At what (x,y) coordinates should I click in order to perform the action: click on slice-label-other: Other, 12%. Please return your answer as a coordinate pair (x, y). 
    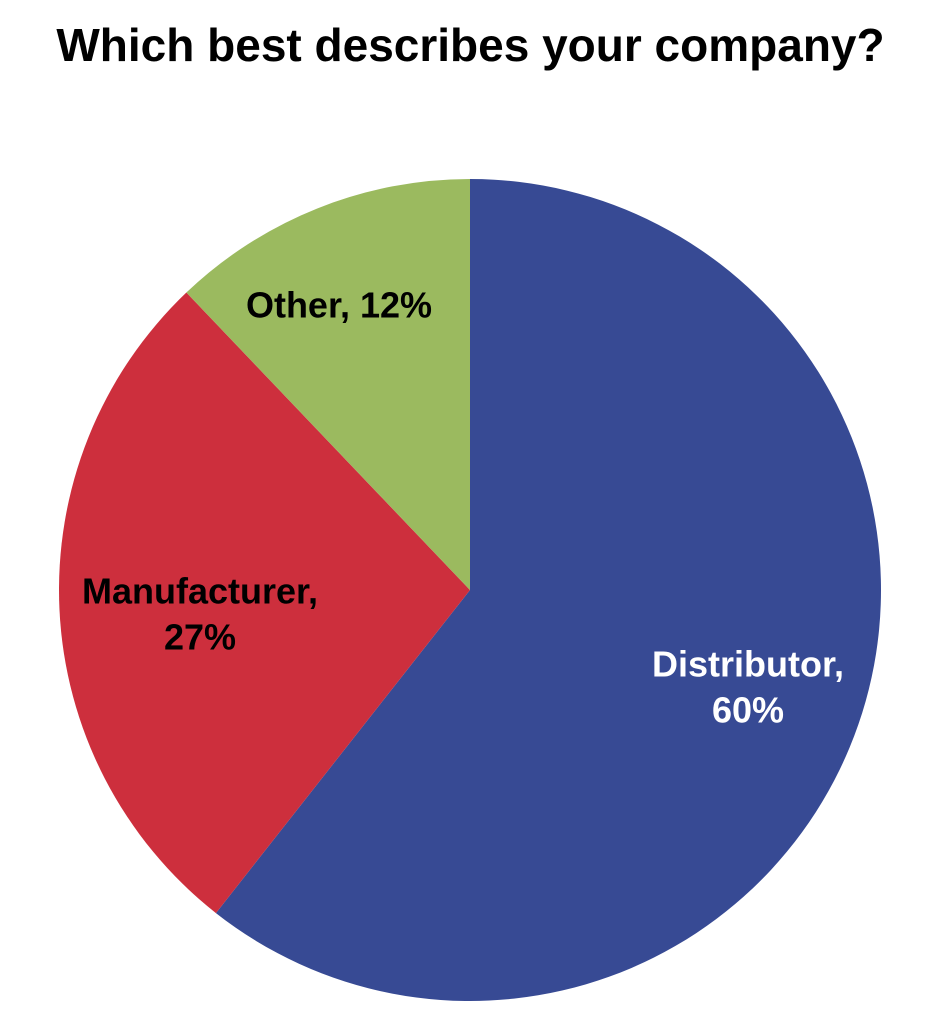
    Looking at the image, I should click on (339, 305).